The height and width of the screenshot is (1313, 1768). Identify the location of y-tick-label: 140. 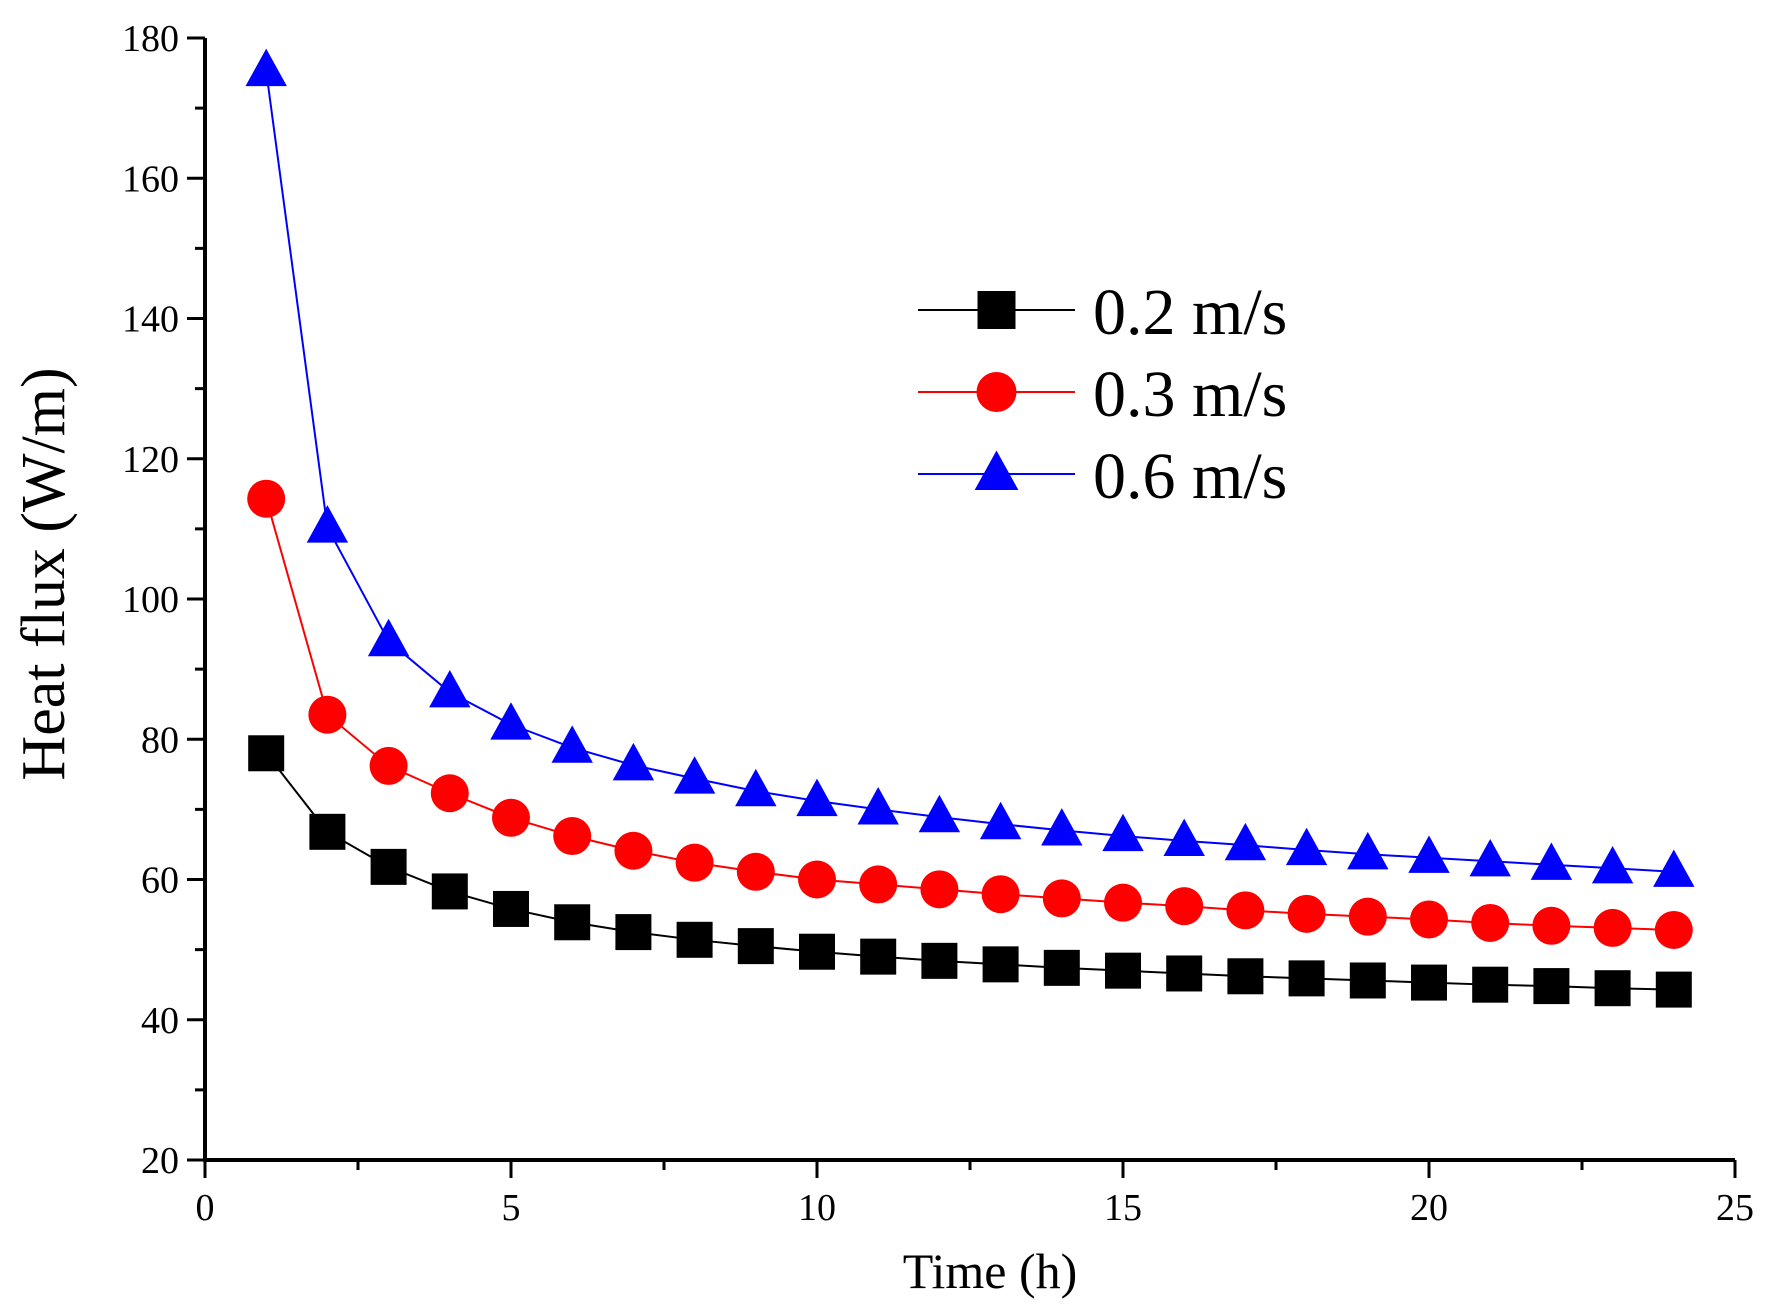
(150, 320).